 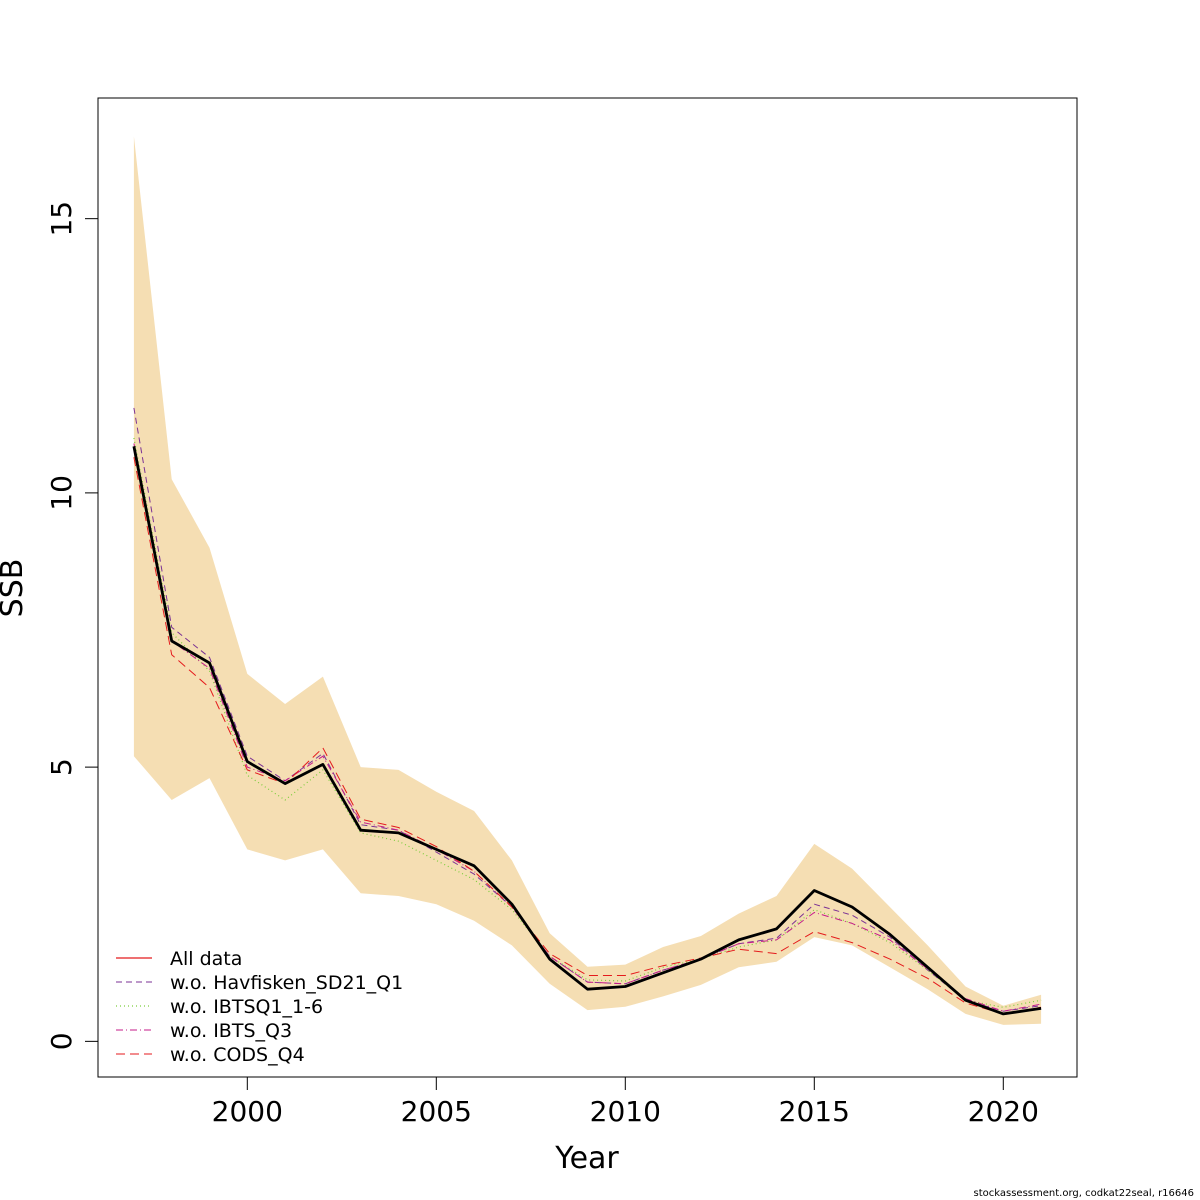 What do you see at coordinates (61, 219) in the screenshot?
I see `y-tick-label: 15` at bounding box center [61, 219].